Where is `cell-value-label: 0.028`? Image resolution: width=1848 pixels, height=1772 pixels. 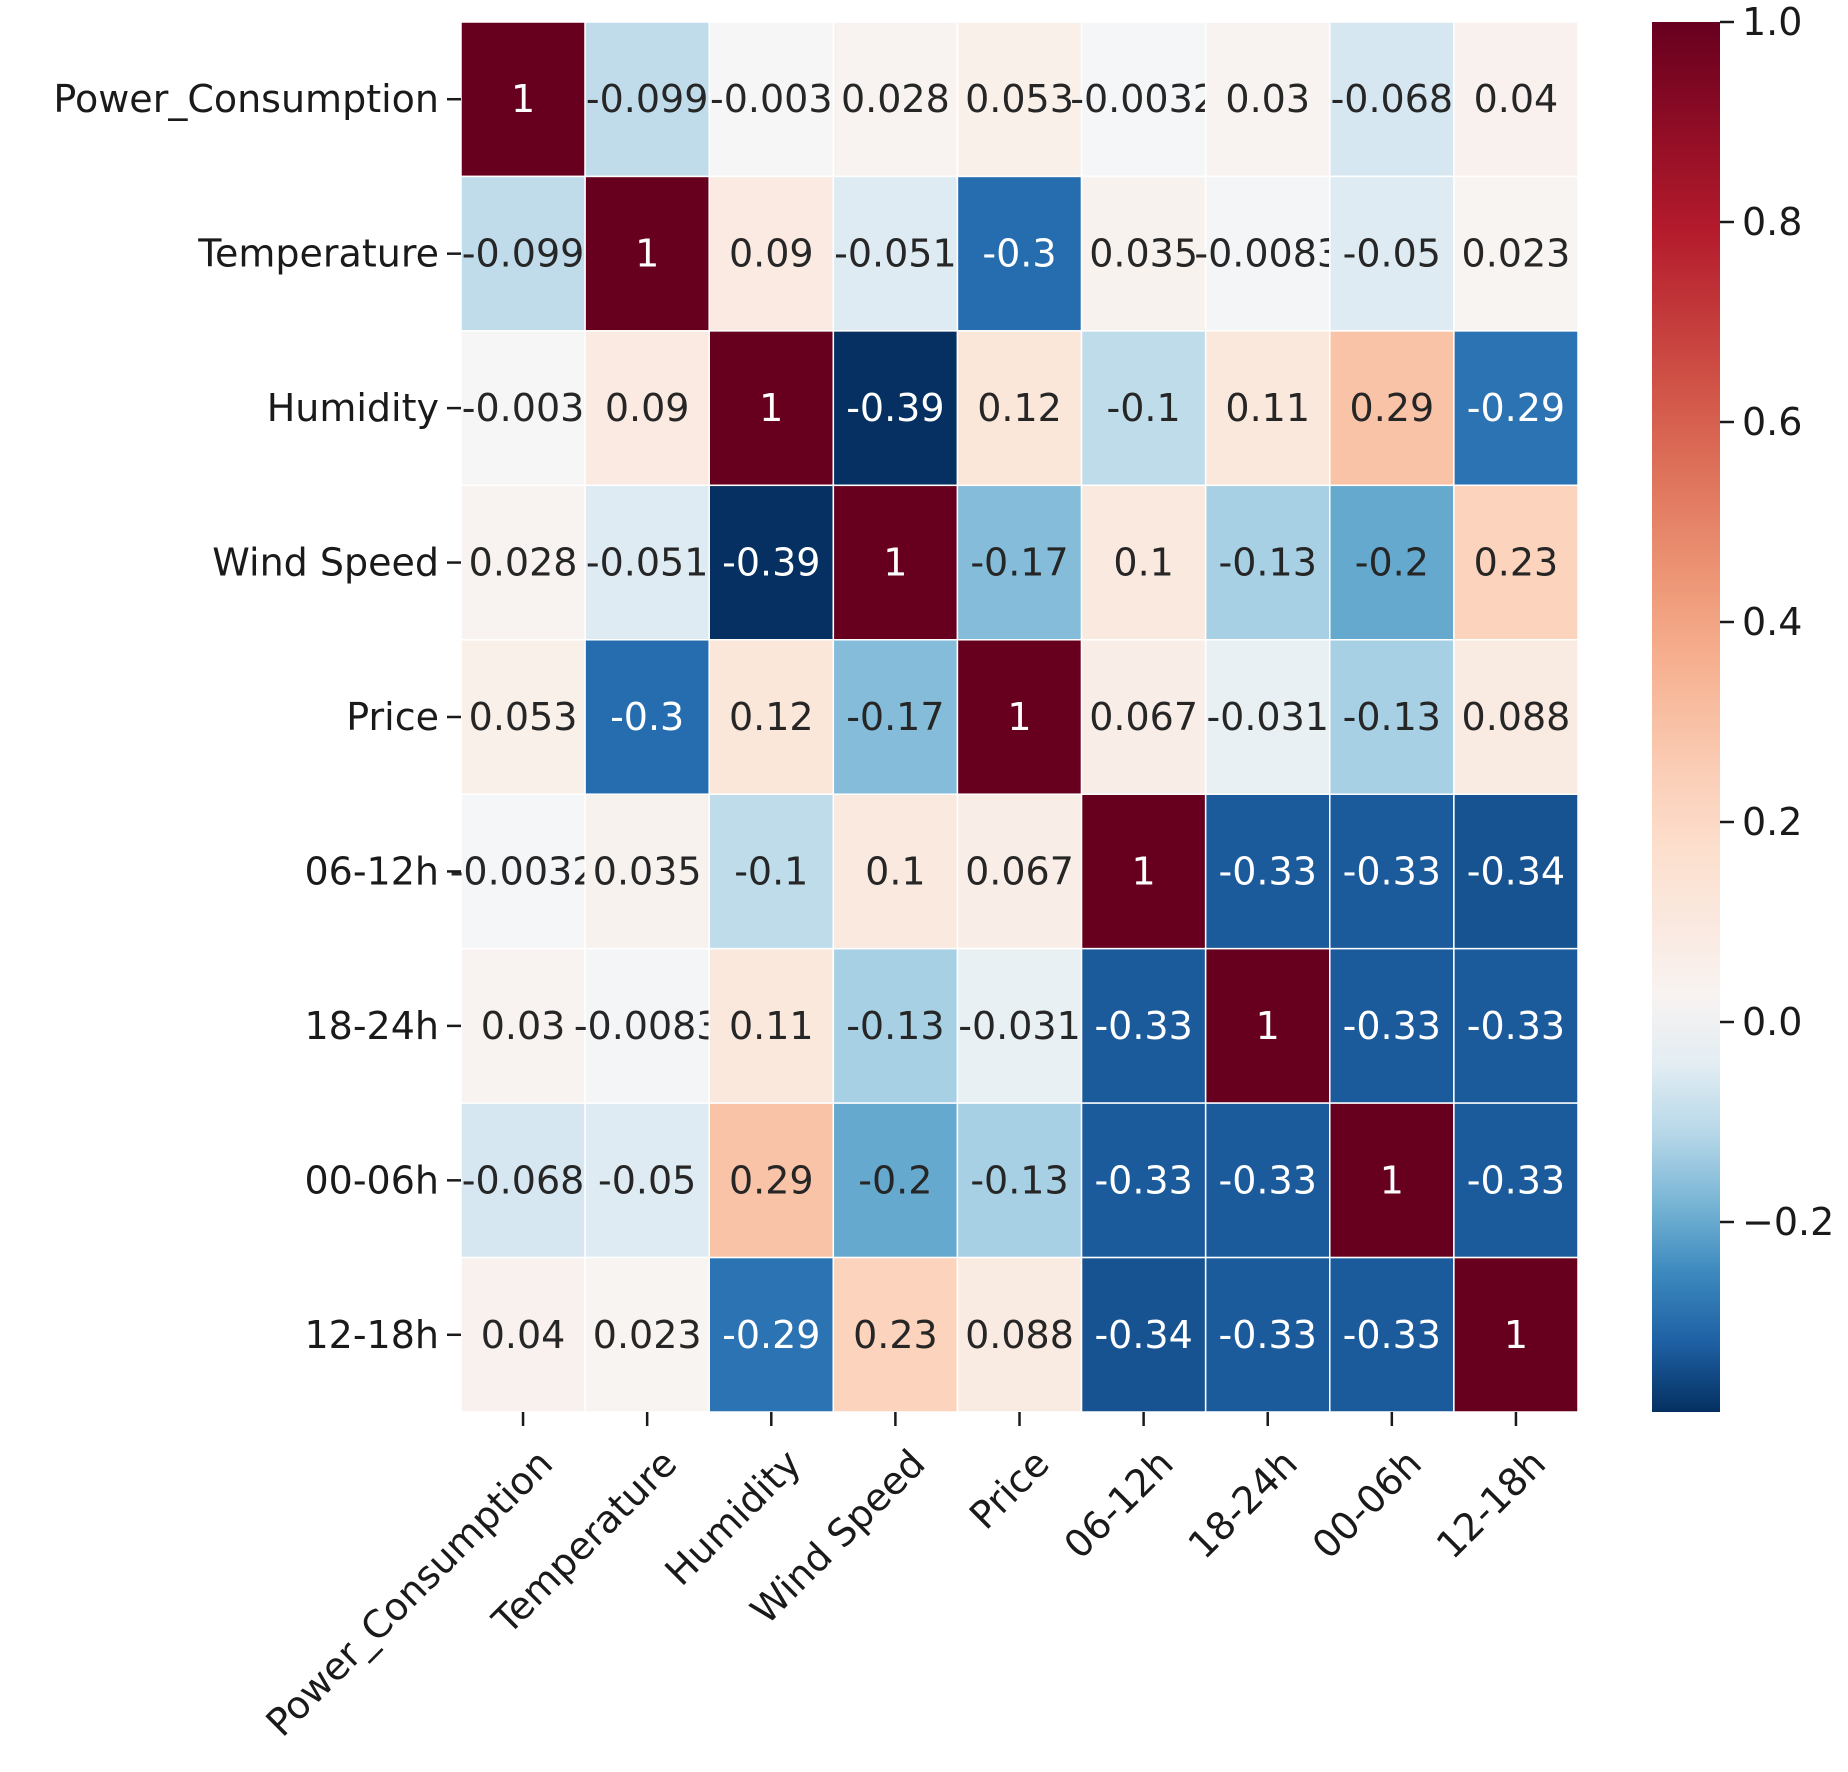
cell-value-label: 0.028 is located at coordinates (895, 99).